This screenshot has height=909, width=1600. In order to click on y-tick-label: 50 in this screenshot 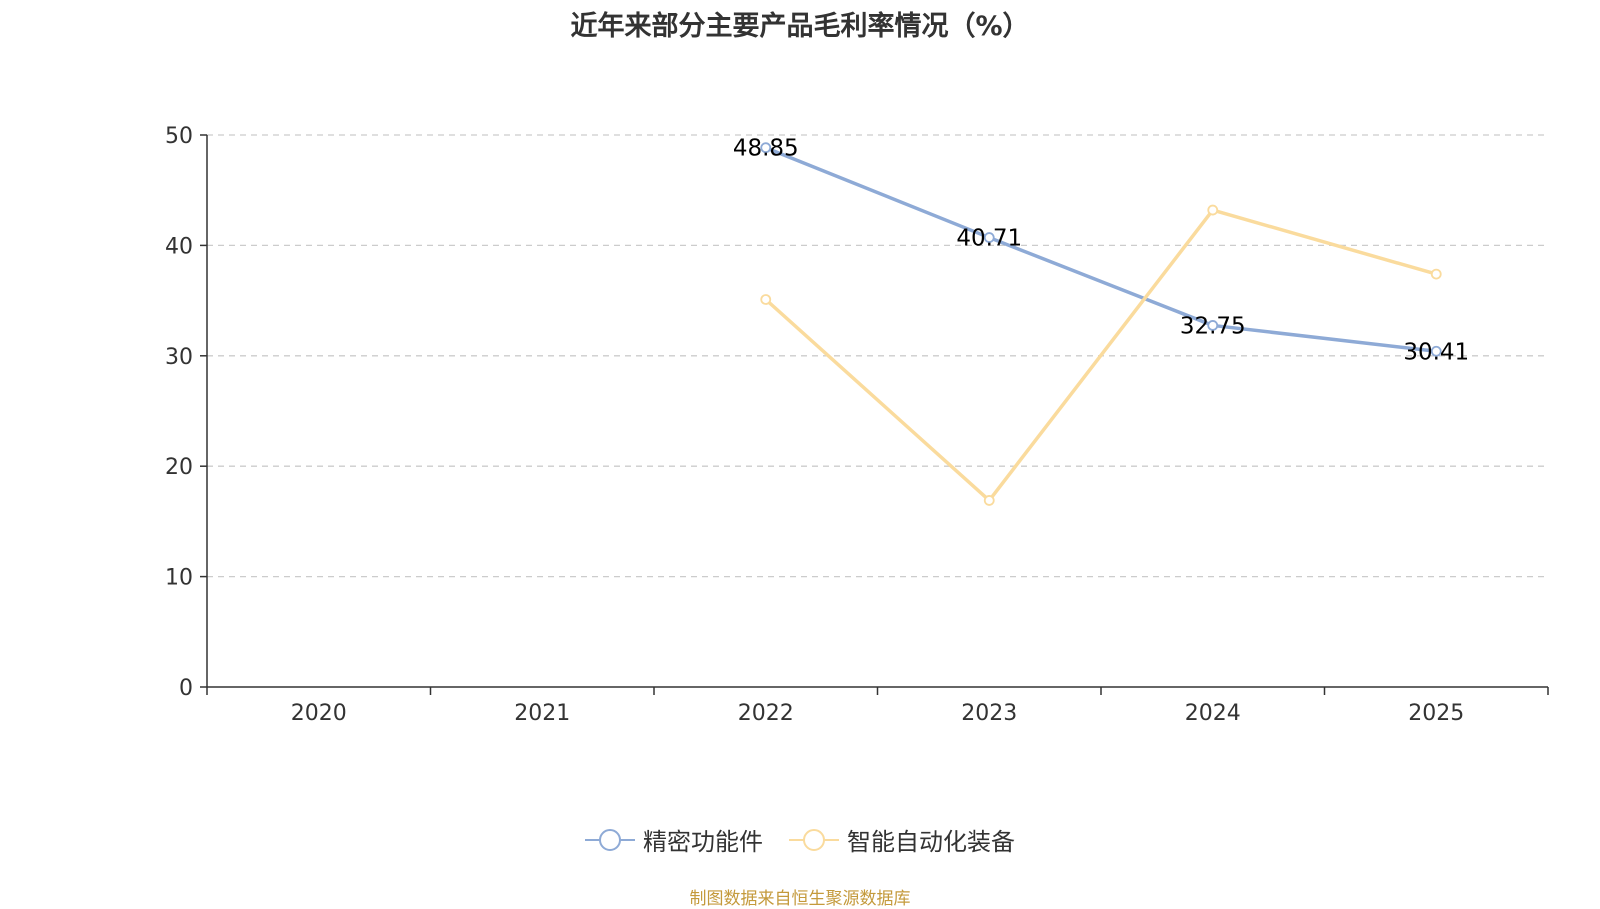, I will do `click(179, 136)`.